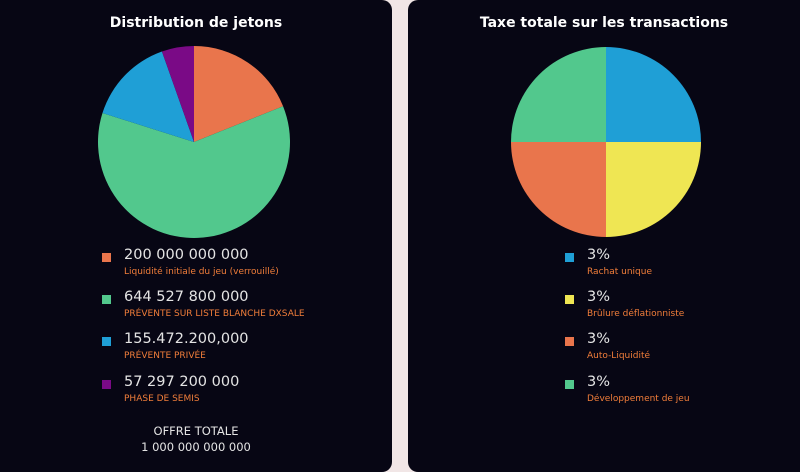 The width and height of the screenshot is (800, 472). I want to click on legend-label: Liquidité initiale du jeu (verrouillé), so click(201, 272).